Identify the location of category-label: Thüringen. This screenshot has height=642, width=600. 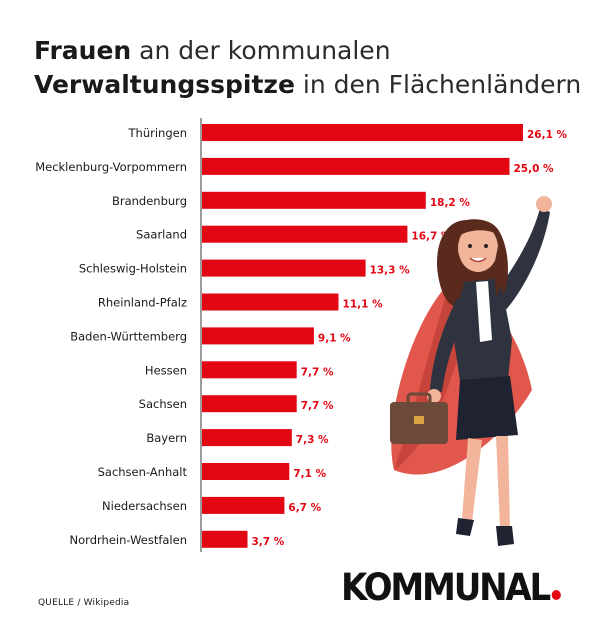
(157, 133).